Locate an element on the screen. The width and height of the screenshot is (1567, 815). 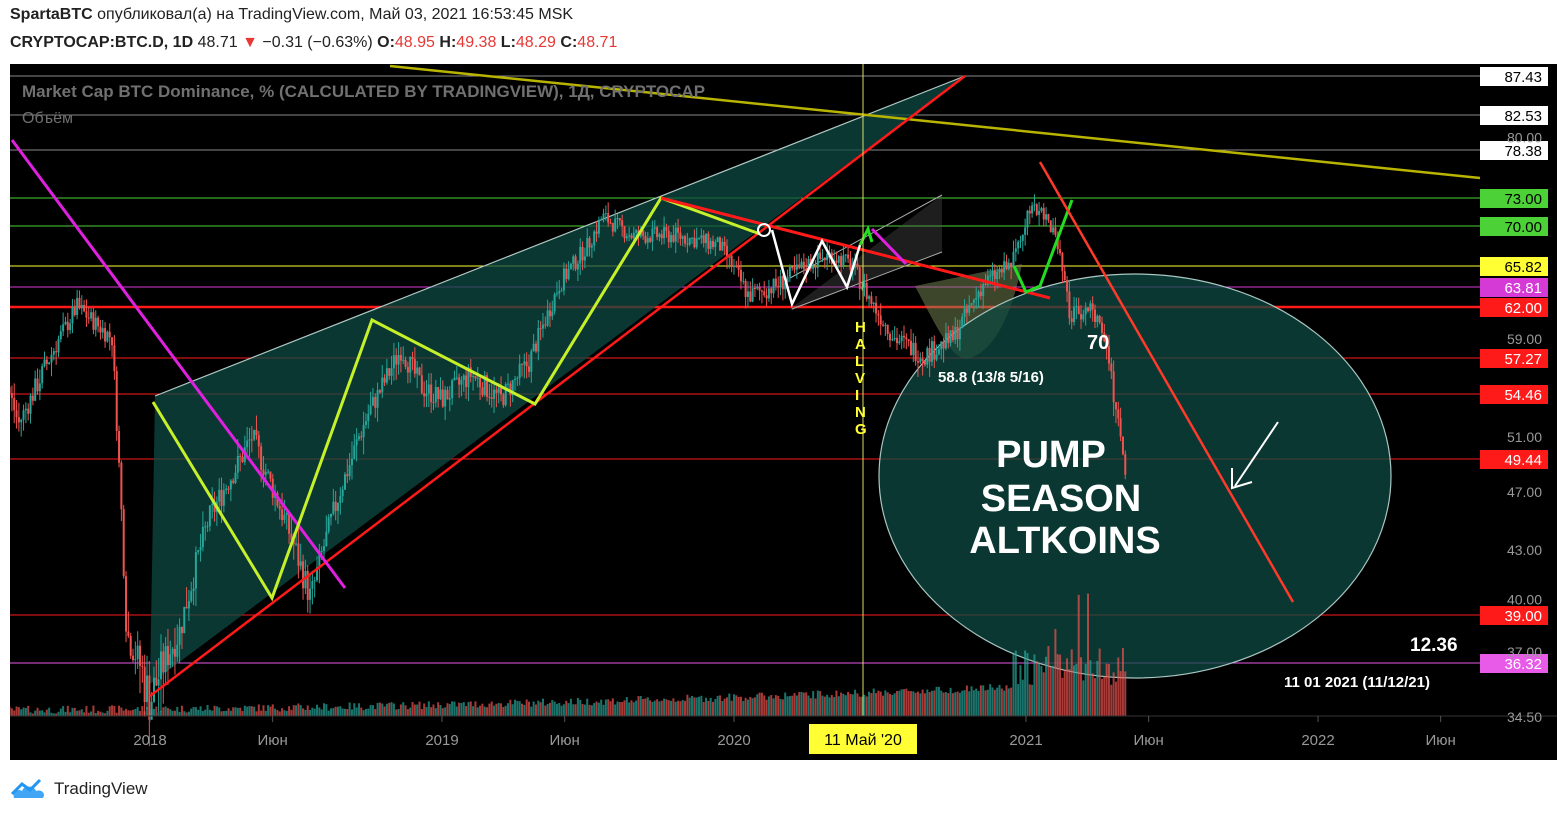
close-value: 48.71 is located at coordinates (597, 42).